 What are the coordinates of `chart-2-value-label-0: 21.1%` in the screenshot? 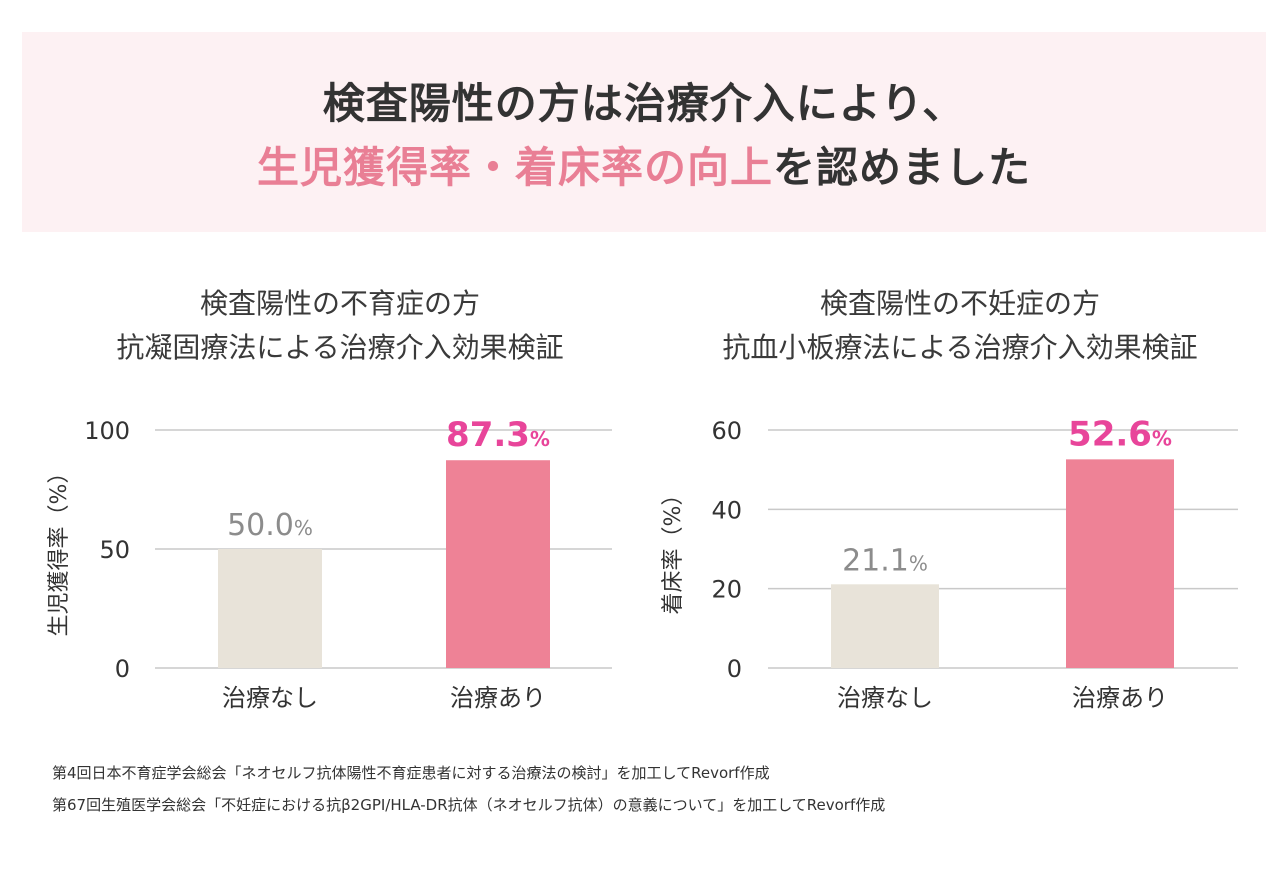 It's located at (885, 560).